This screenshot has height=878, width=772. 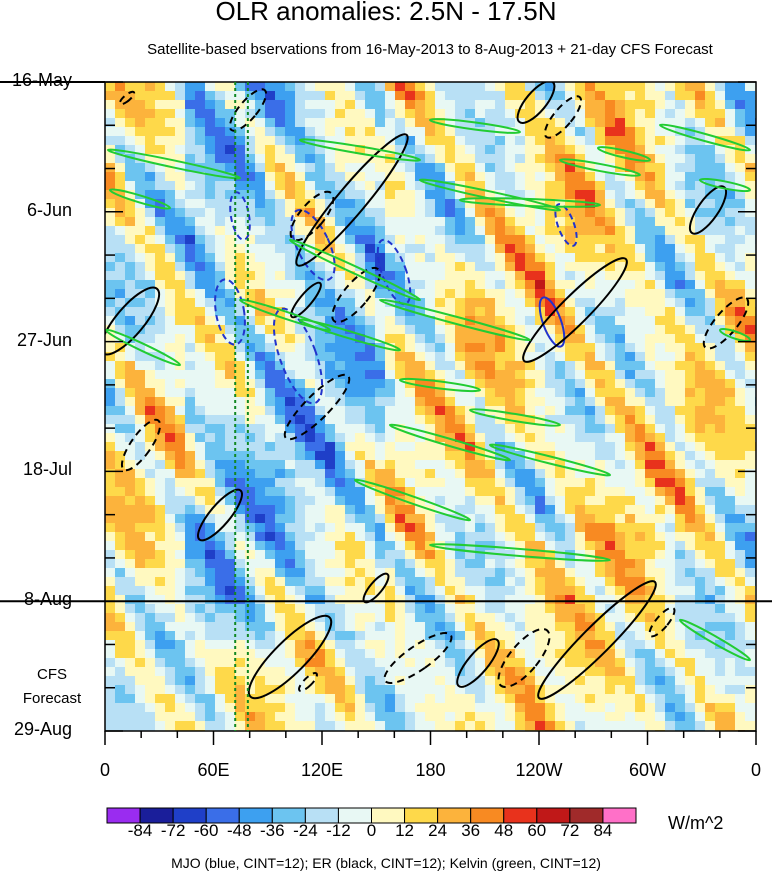 I want to click on x-tick-label: 0, so click(x=104, y=770).